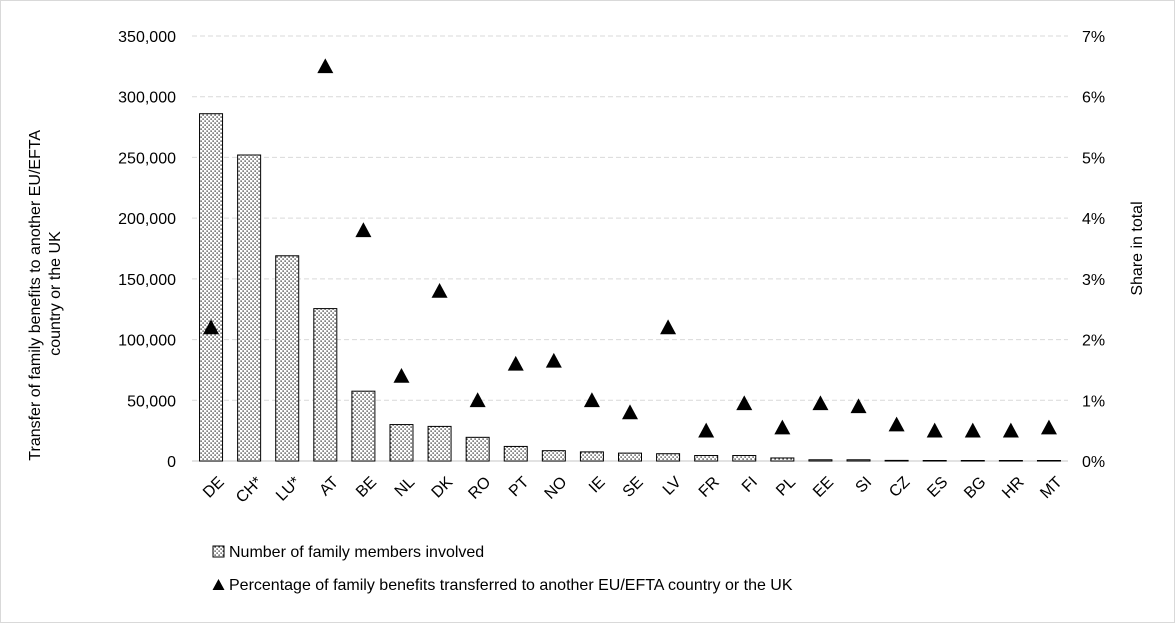 This screenshot has height=623, width=1175. I want to click on right-tick-label: 7%, so click(1093, 37).